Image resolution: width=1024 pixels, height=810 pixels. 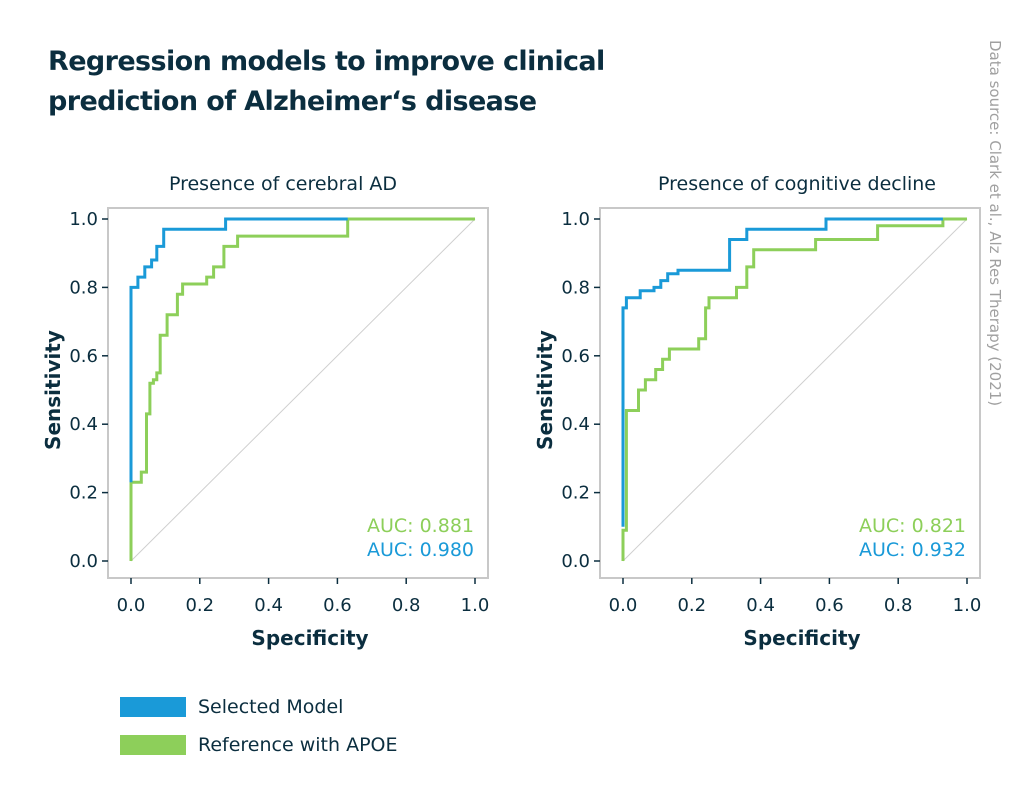 What do you see at coordinates (545, 390) in the screenshot?
I see `chart-2-y-axis-label: Sensitivity` at bounding box center [545, 390].